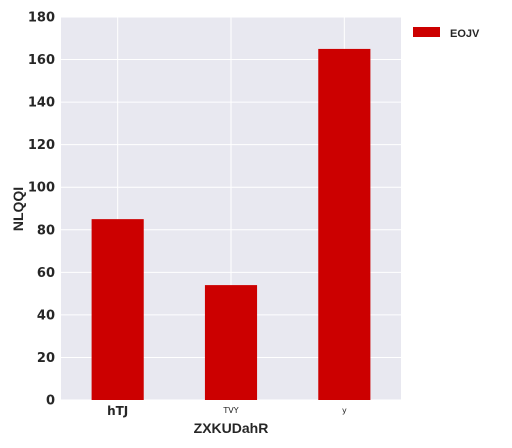 This screenshot has width=512, height=448. Describe the element at coordinates (41, 210) in the screenshot. I see `y-tick-labels: 0 20 40 60 80 100 120 140 160 180` at that location.